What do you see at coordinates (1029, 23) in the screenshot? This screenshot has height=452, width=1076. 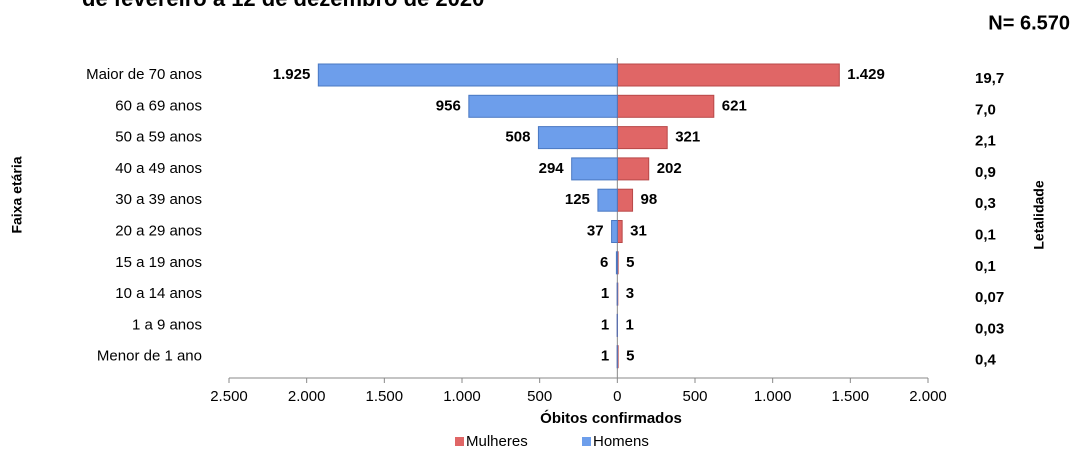 I see `annotation: N= 6.570` at bounding box center [1029, 23].